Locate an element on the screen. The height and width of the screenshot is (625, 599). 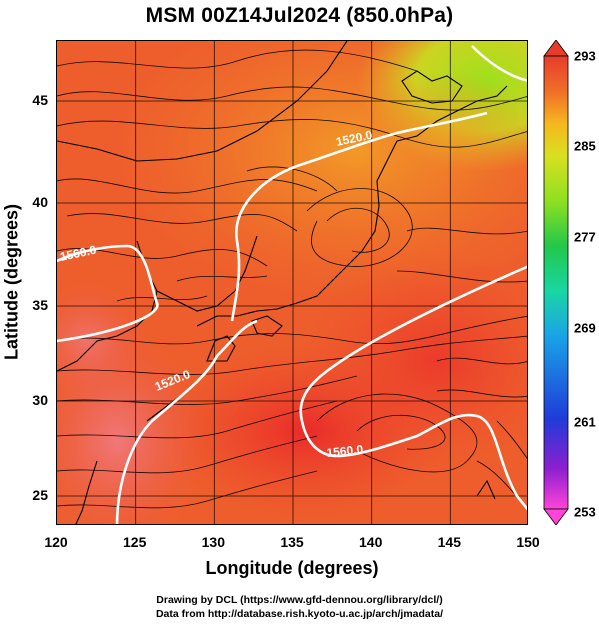
y-axis-label: Latitude (degrees) is located at coordinates (11, 282).